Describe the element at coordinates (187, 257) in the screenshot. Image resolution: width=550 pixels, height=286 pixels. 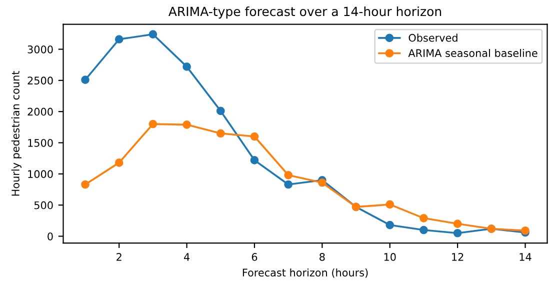
I see `x-tick-label: 4` at that location.